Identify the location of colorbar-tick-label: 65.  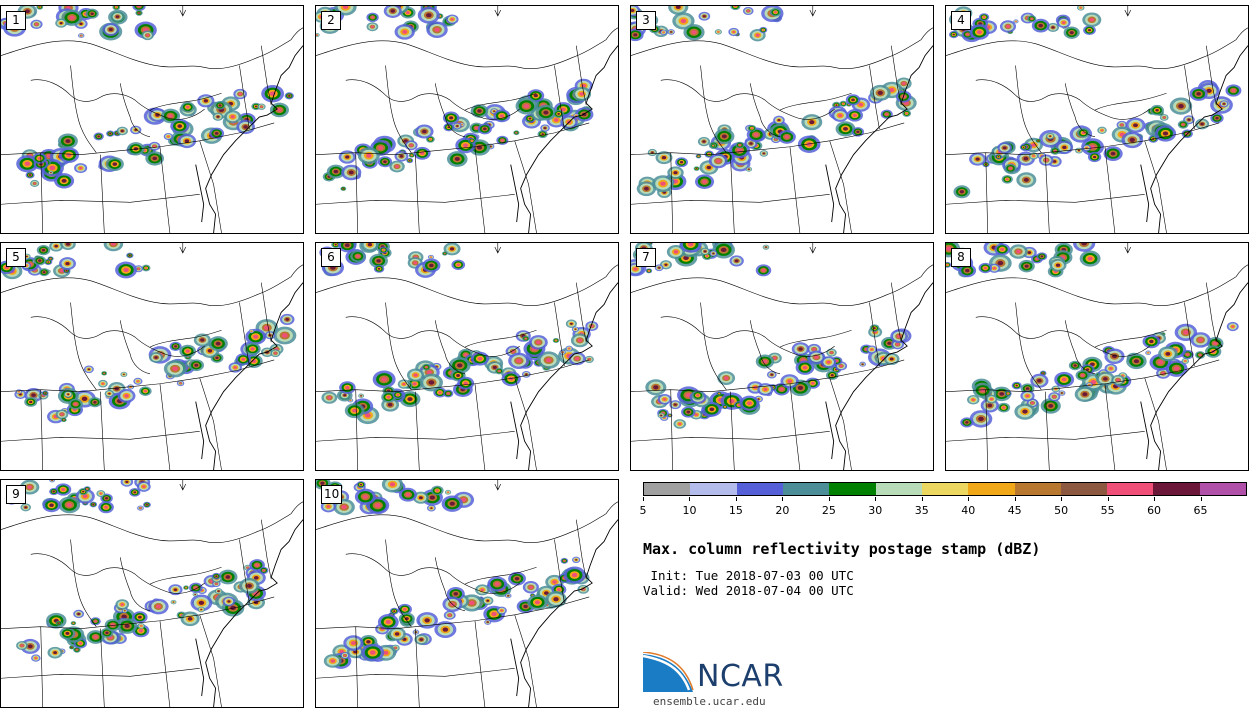
(1200, 510).